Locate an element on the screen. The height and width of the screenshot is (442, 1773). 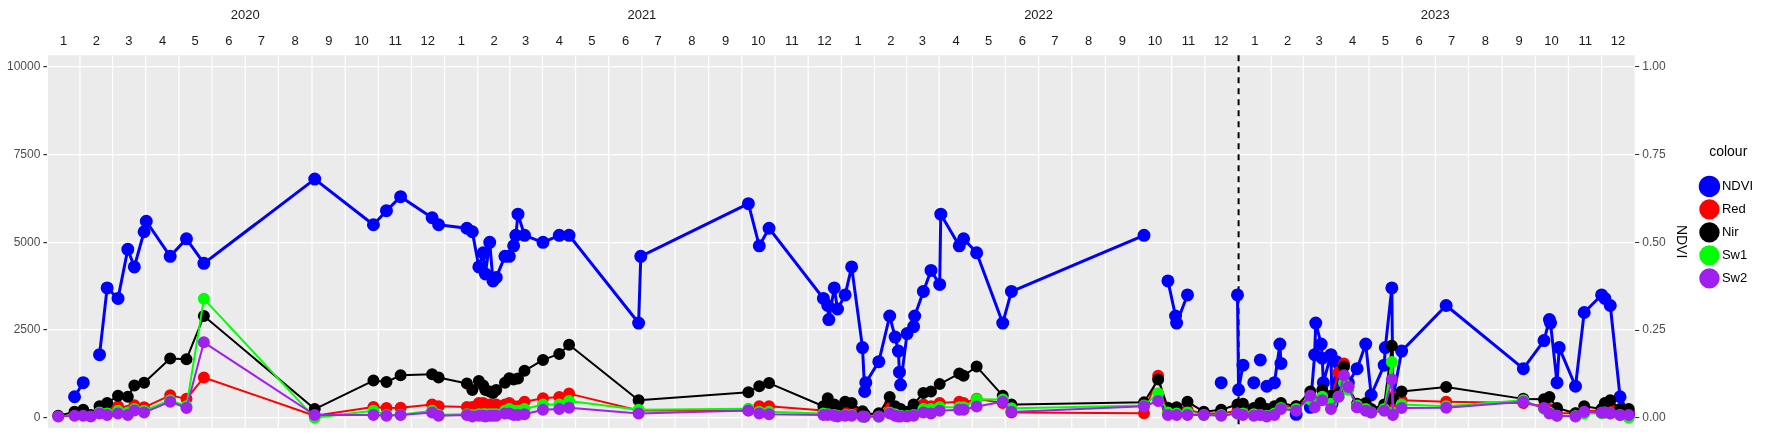
legend-label: Nir is located at coordinates (1730, 231).